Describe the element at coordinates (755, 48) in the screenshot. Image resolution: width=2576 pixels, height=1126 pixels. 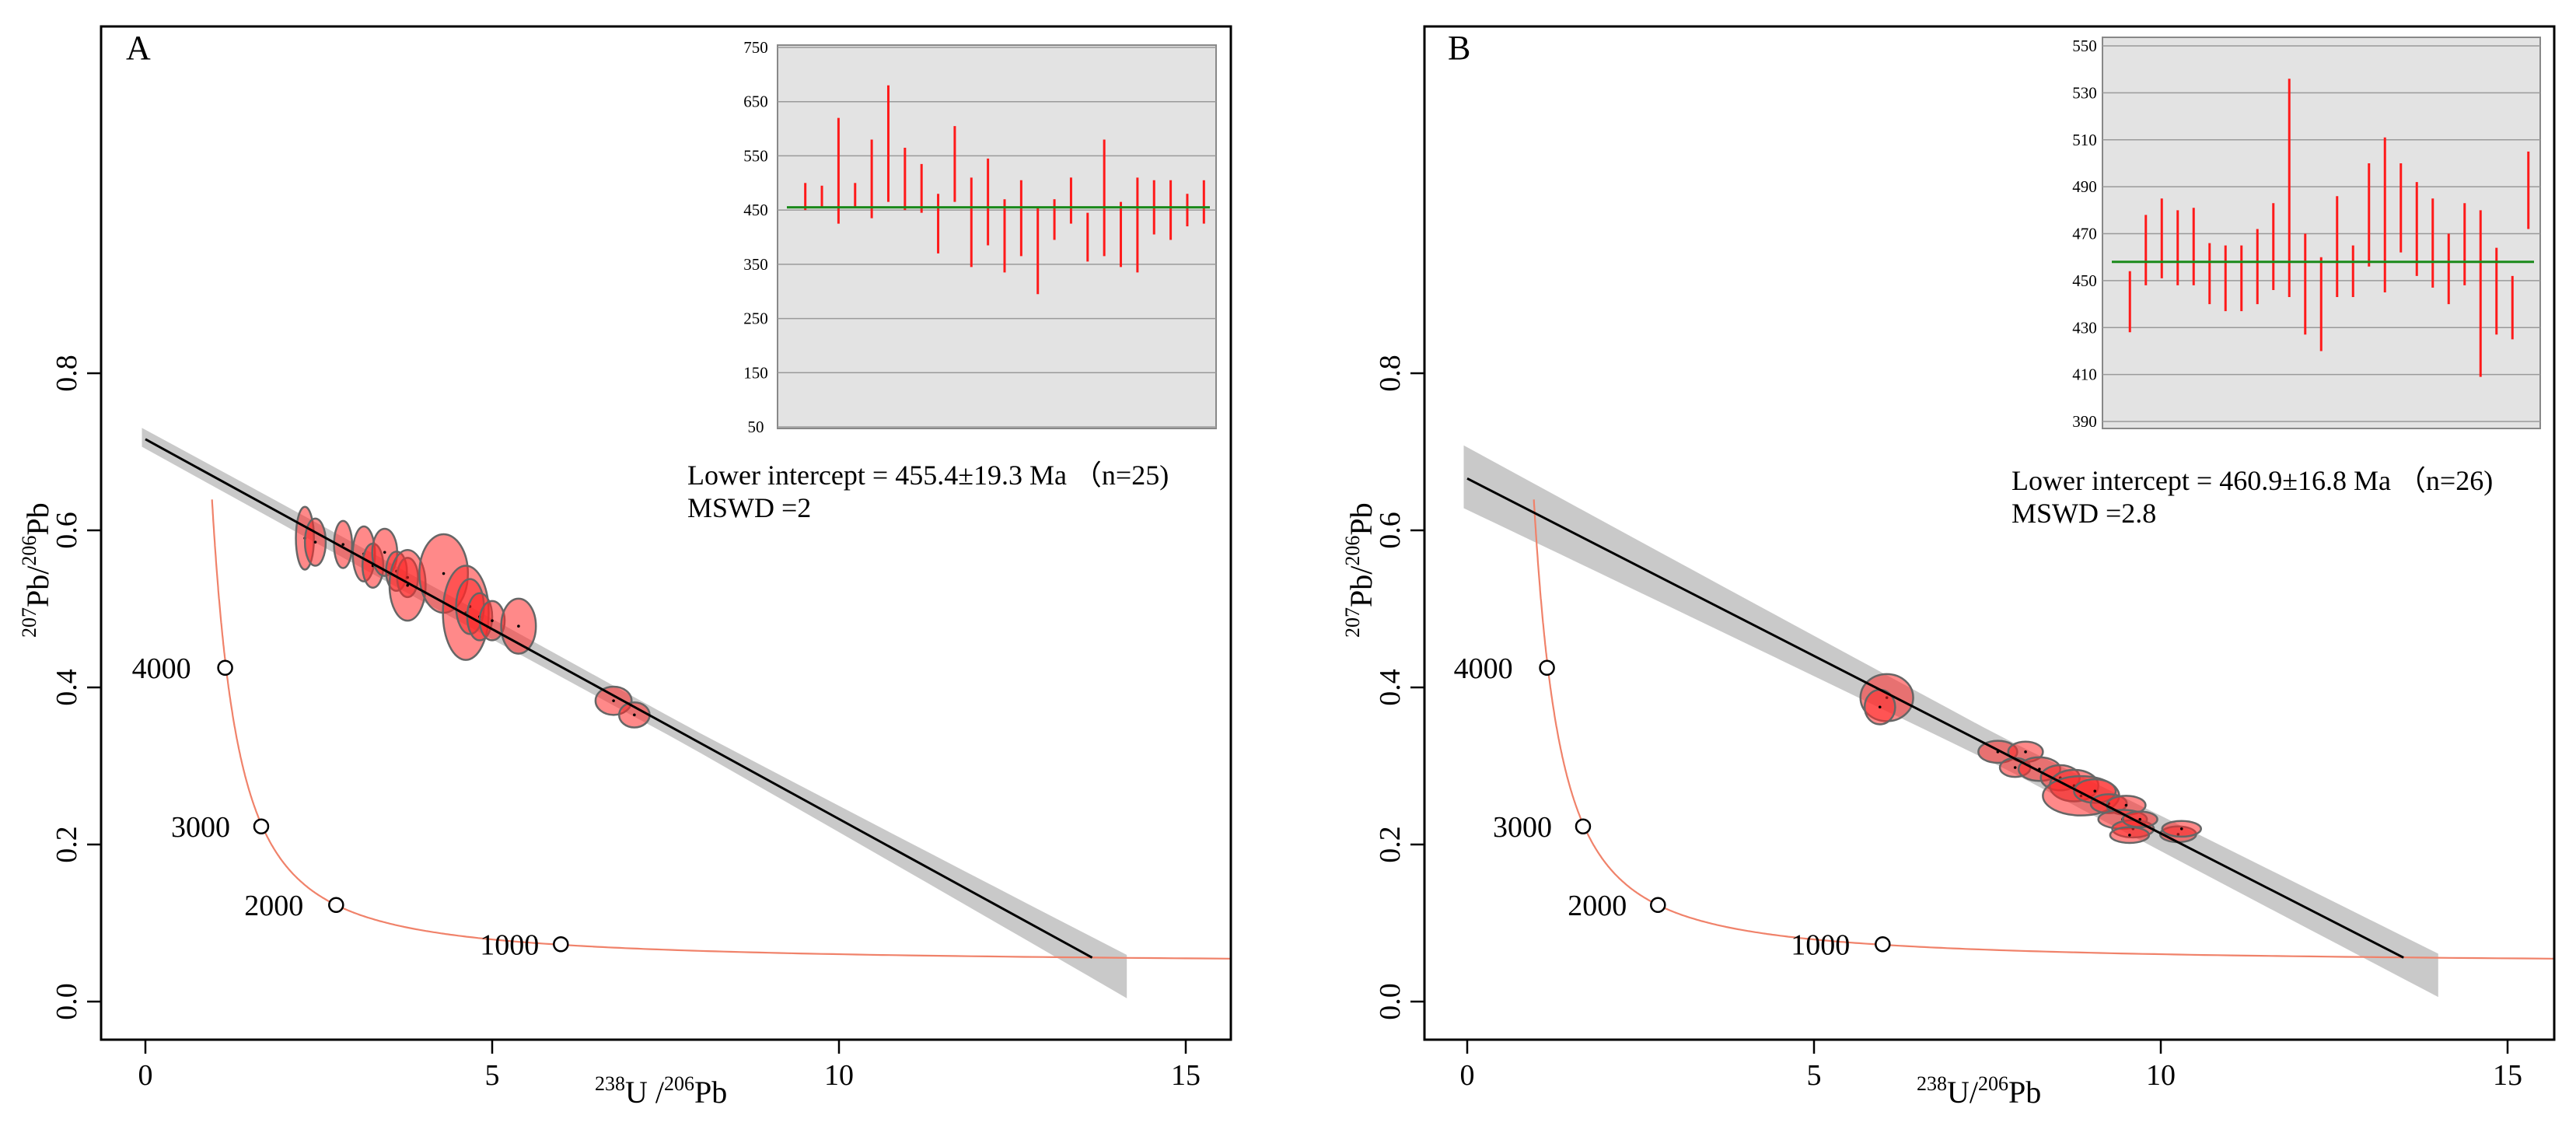
I see `inset-y-tick-label: 750` at that location.